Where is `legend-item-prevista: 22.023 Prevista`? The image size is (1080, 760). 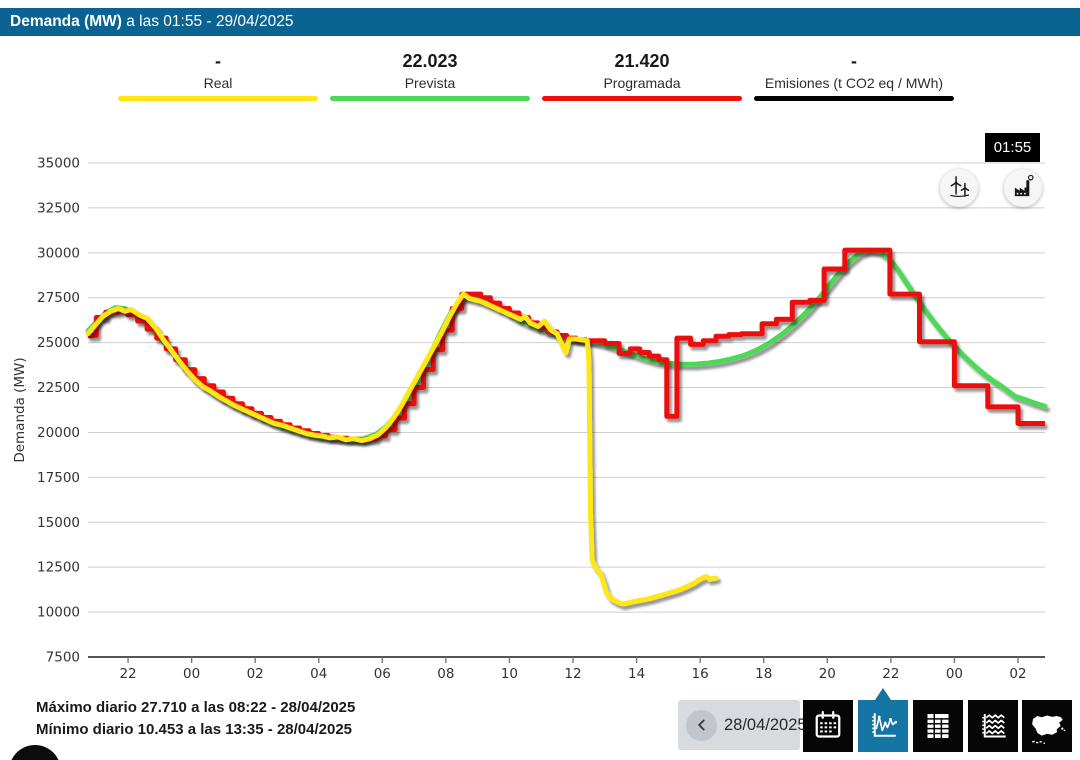
legend-item-prevista: 22.023 Prevista is located at coordinates (430, 75).